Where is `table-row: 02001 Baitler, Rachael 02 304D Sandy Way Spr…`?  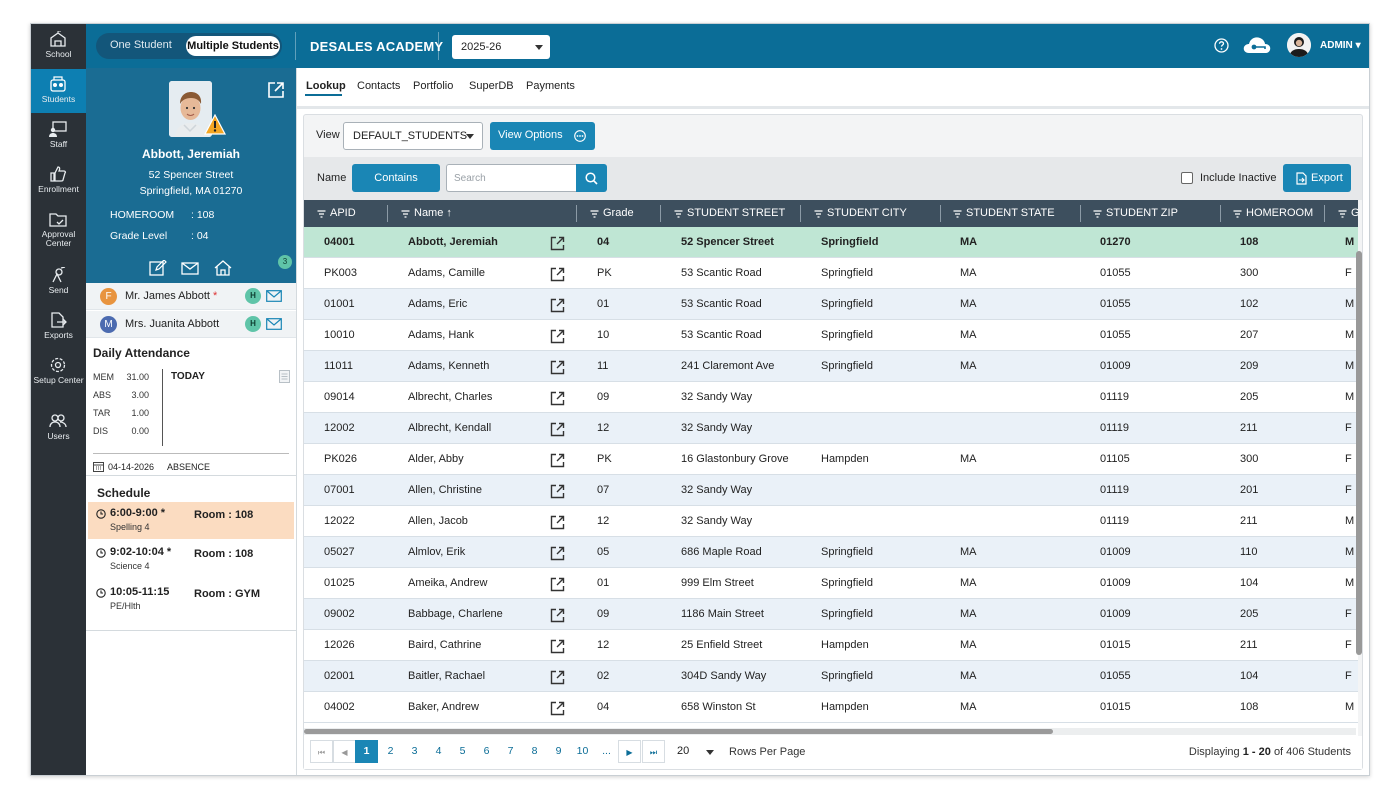 table-row: 02001 Baitler, Rachael 02 304D Sandy Way Spr… is located at coordinates (831, 676).